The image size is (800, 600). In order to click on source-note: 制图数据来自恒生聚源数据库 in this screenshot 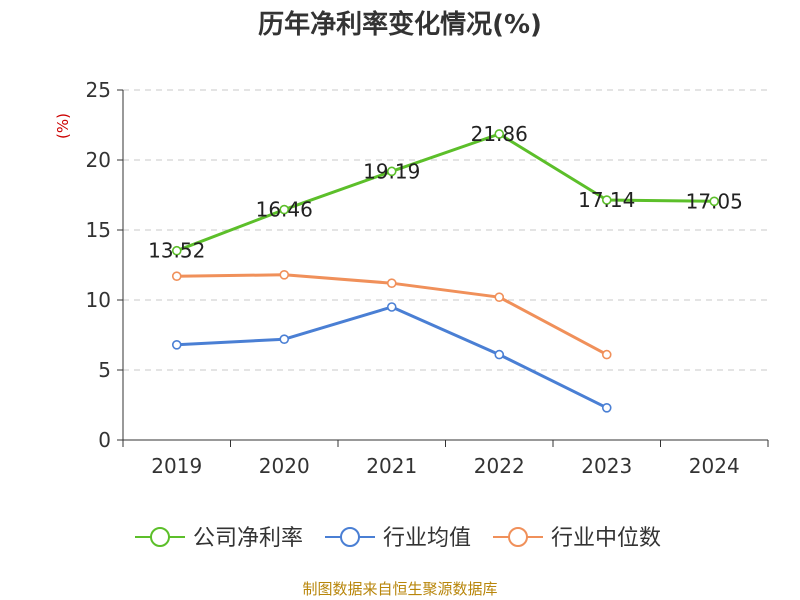, I will do `click(399, 589)`.